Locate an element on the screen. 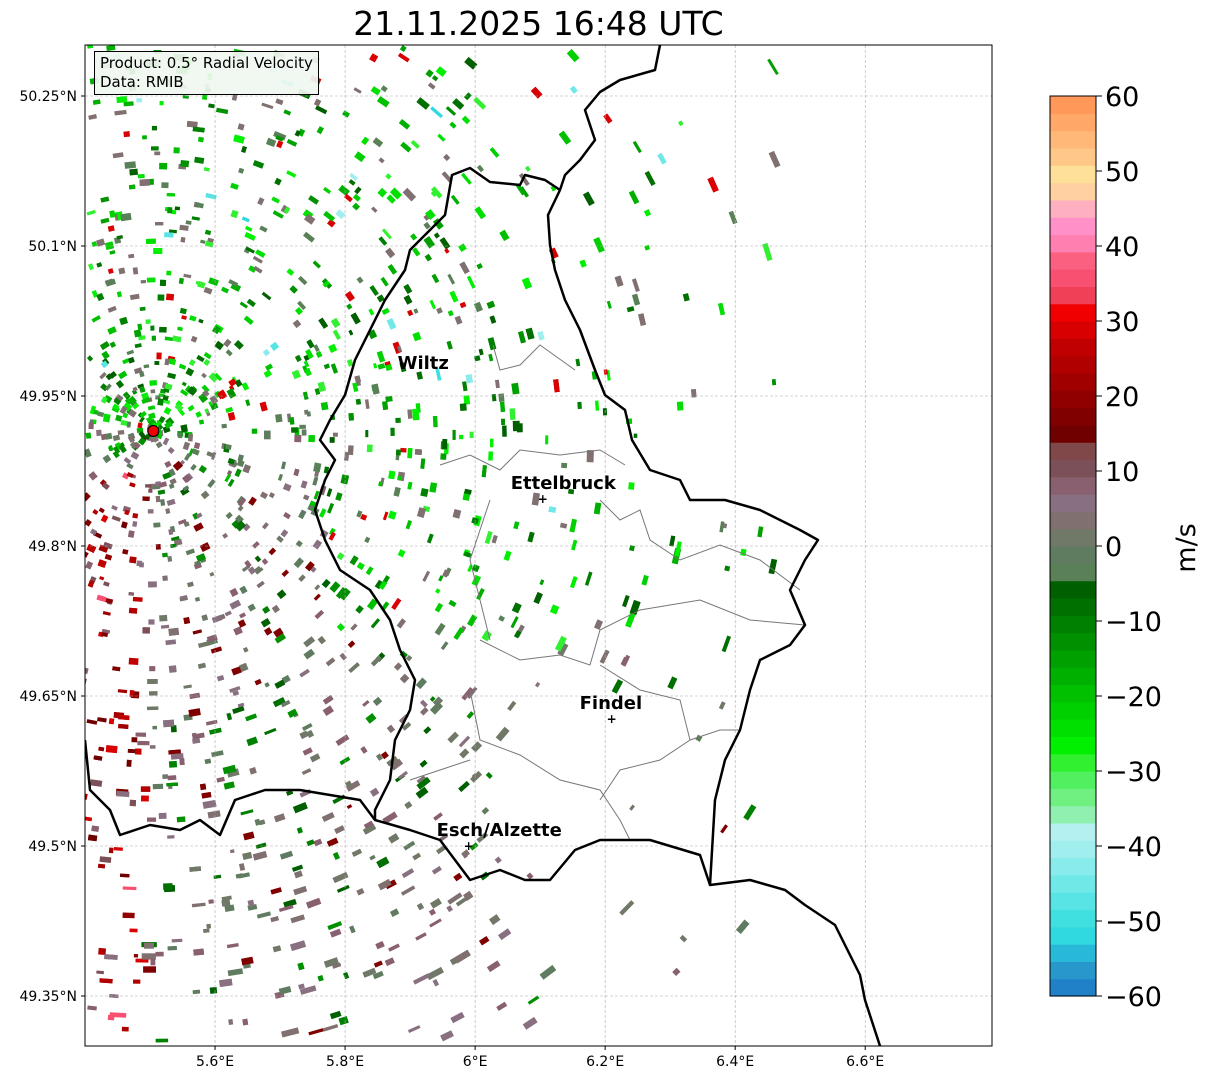  city-marker-icon: + is located at coordinates (469, 846).